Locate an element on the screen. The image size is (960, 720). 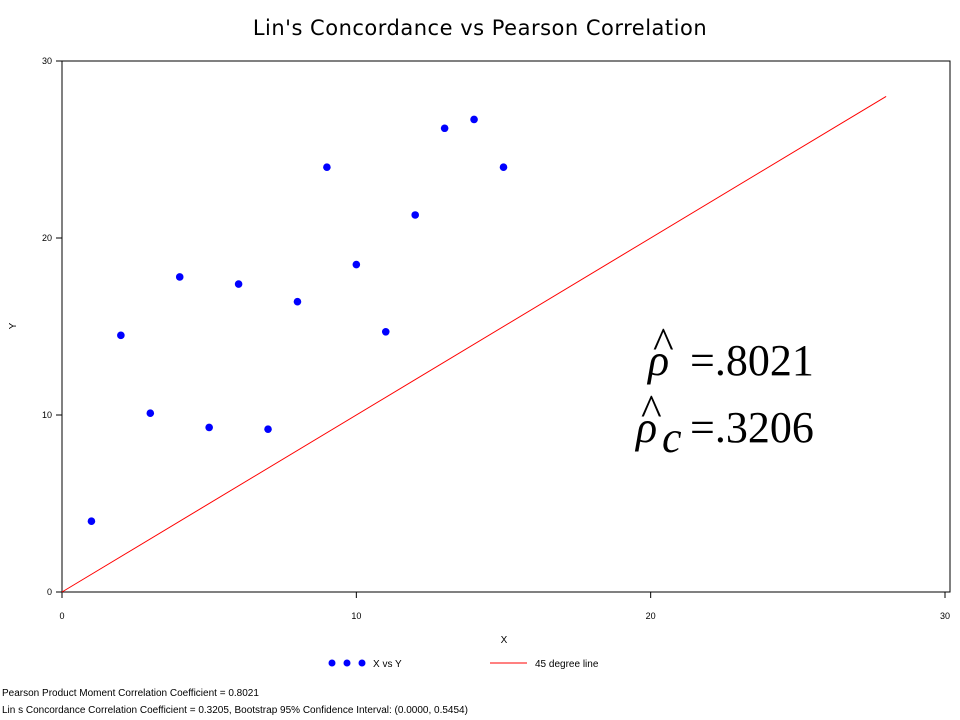
y-tick-label: 30 is located at coordinates (47, 61).